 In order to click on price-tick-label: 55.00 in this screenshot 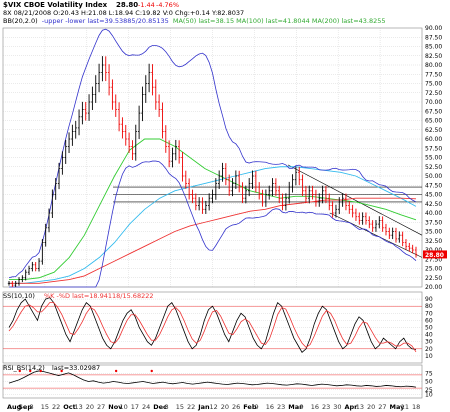, I will do `click(433, 158)`.